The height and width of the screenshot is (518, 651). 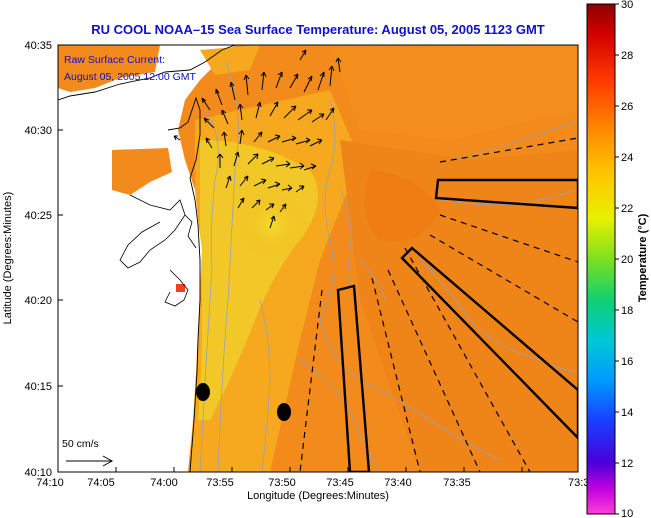 What do you see at coordinates (272, 225) in the screenshot?
I see `sst-yellow-core` at bounding box center [272, 225].